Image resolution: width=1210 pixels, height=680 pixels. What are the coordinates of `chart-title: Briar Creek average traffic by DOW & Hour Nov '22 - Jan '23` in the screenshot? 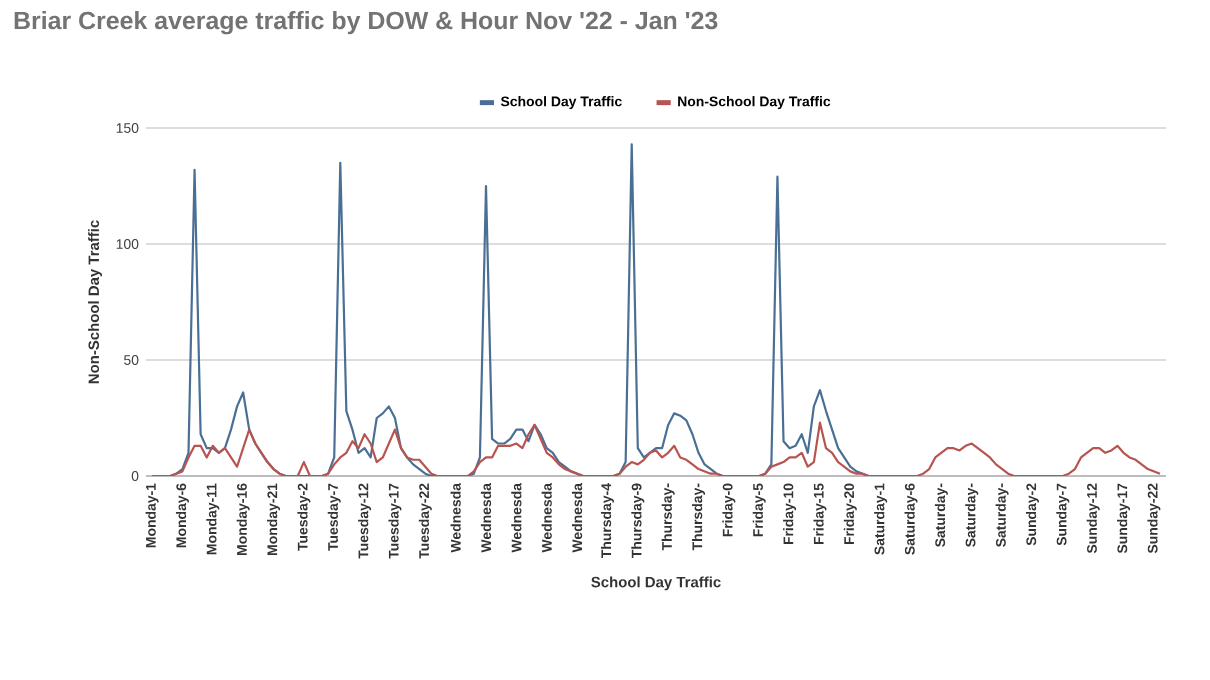 It's located at (366, 23).